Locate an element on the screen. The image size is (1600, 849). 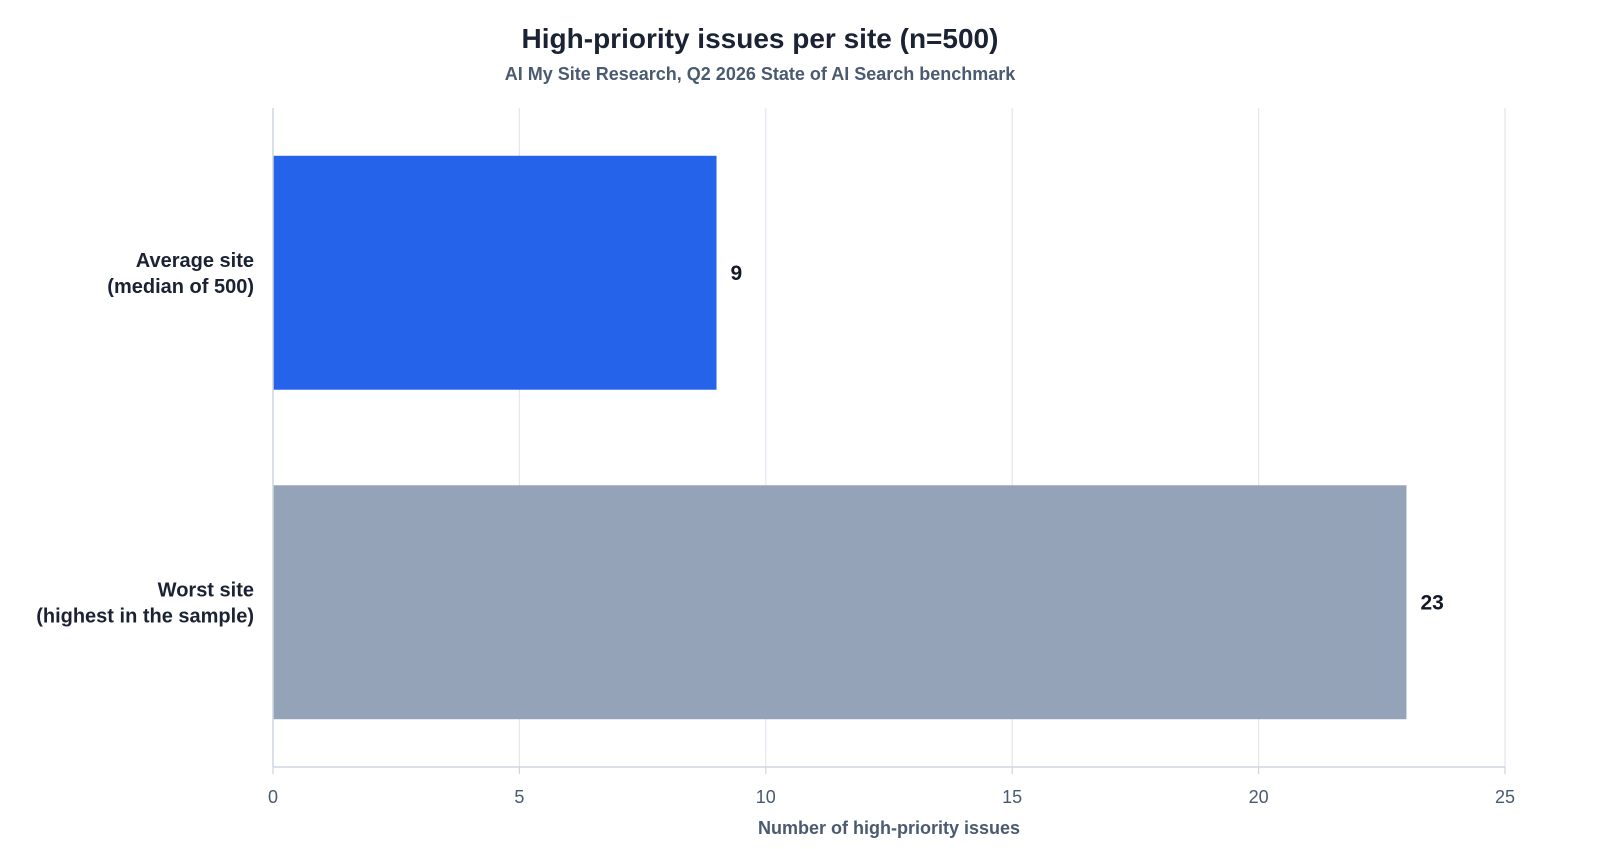
x-tick-label: 20 is located at coordinates (1259, 797).